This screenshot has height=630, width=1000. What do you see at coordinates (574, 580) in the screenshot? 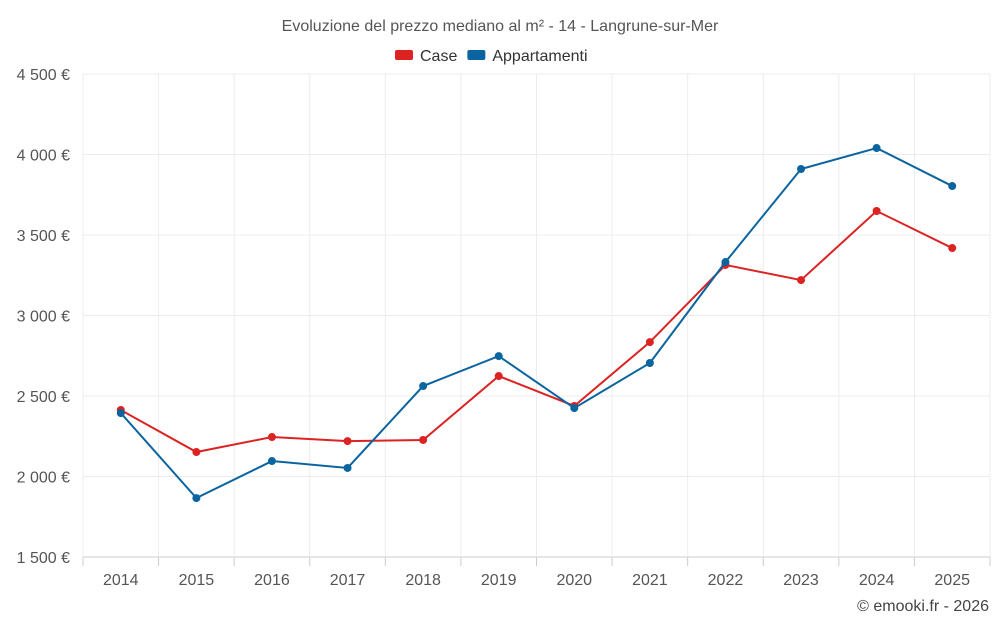
I see `x-tick-label: 2020` at bounding box center [574, 580].